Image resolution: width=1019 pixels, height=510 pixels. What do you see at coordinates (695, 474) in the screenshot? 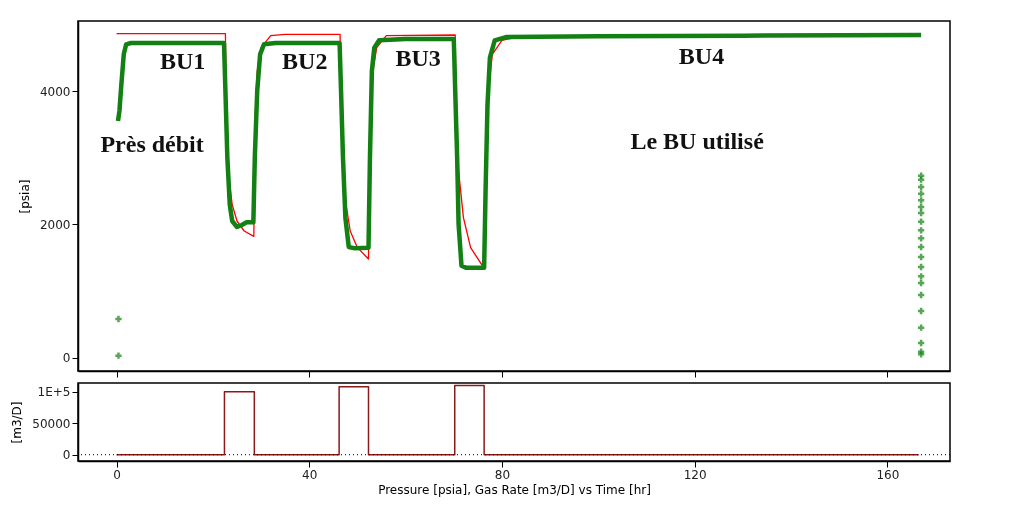
I see `x-tick-label: 120` at bounding box center [695, 474].